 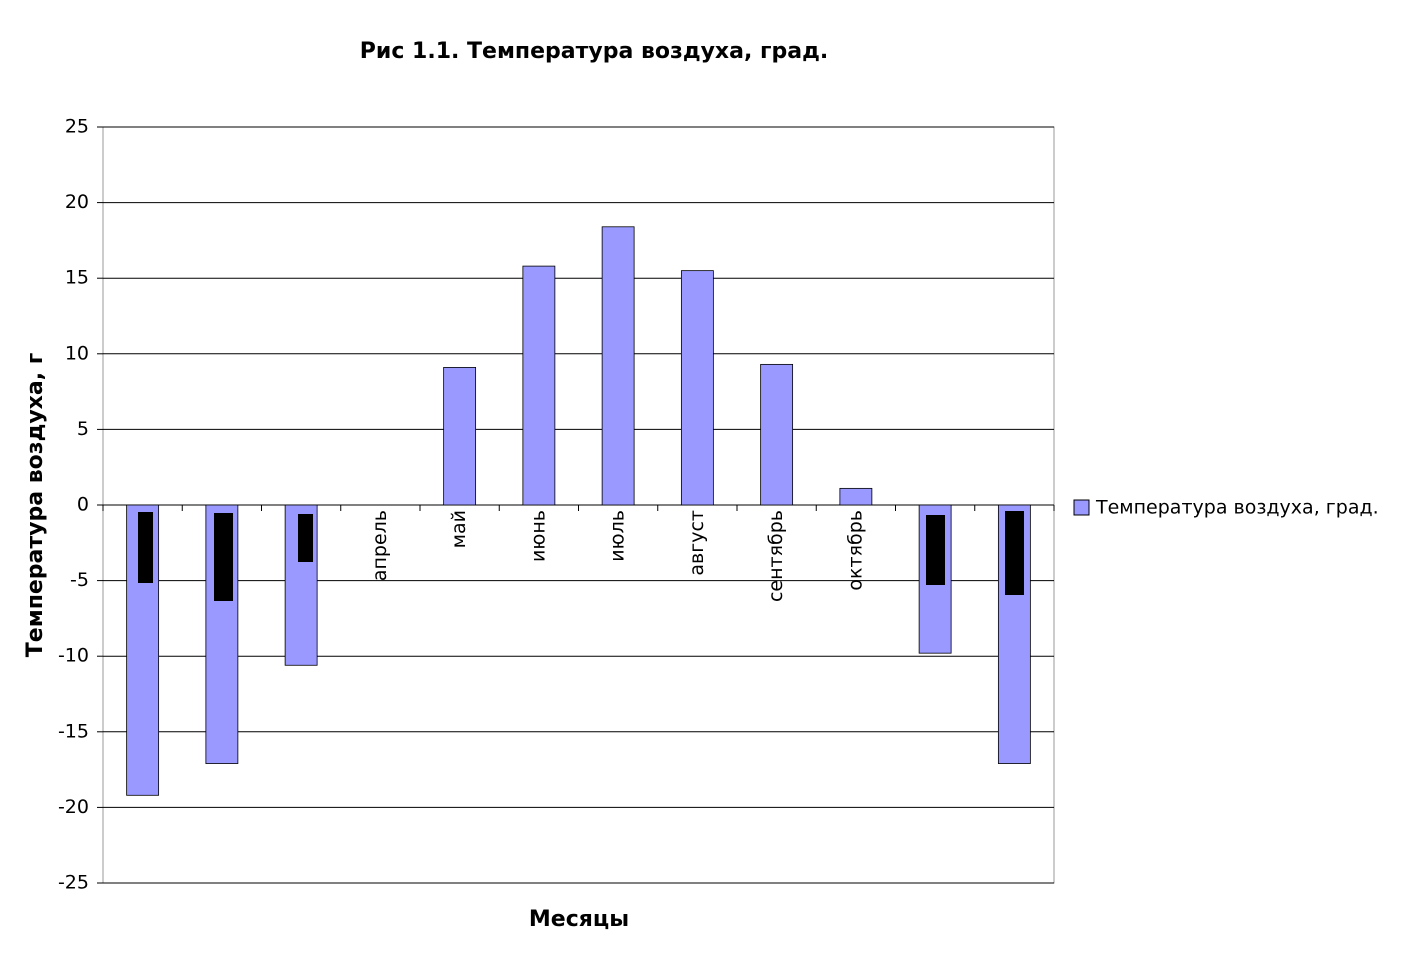 What do you see at coordinates (79, 580) in the screenshot?
I see `y-tick-label: -5` at bounding box center [79, 580].